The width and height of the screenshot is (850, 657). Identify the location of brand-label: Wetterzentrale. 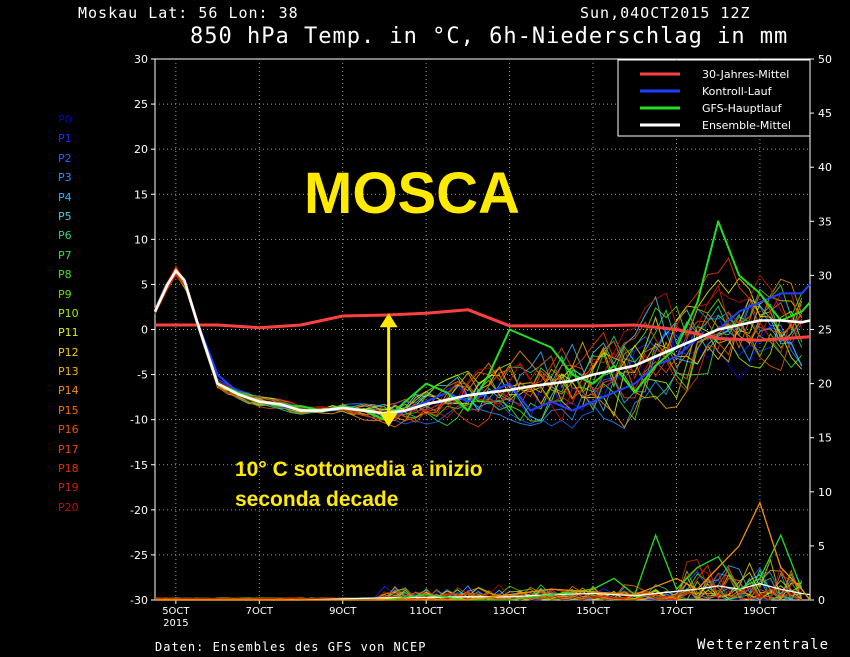
(763, 645).